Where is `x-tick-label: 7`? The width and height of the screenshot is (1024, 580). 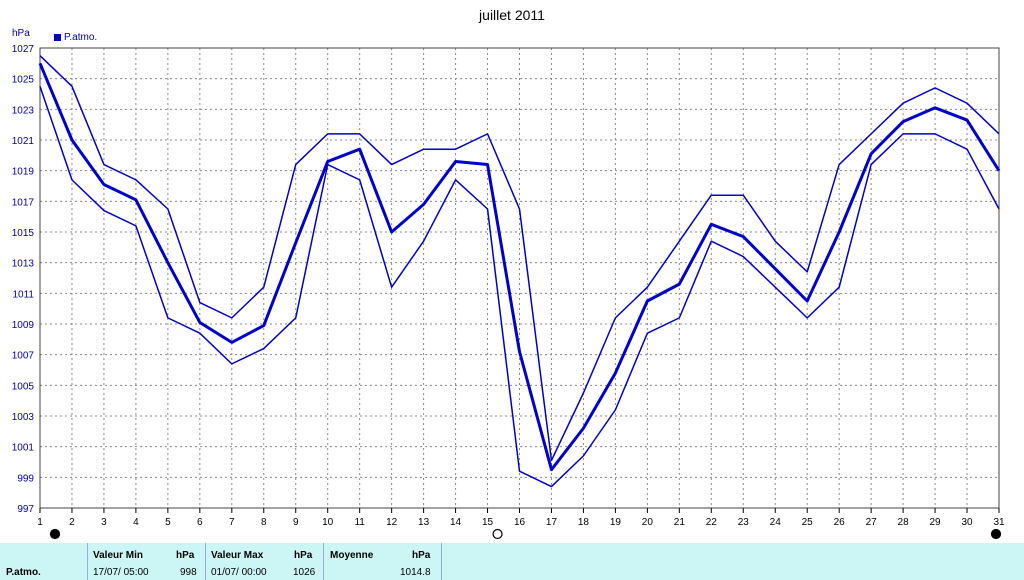
x-tick-label: 7 is located at coordinates (232, 522).